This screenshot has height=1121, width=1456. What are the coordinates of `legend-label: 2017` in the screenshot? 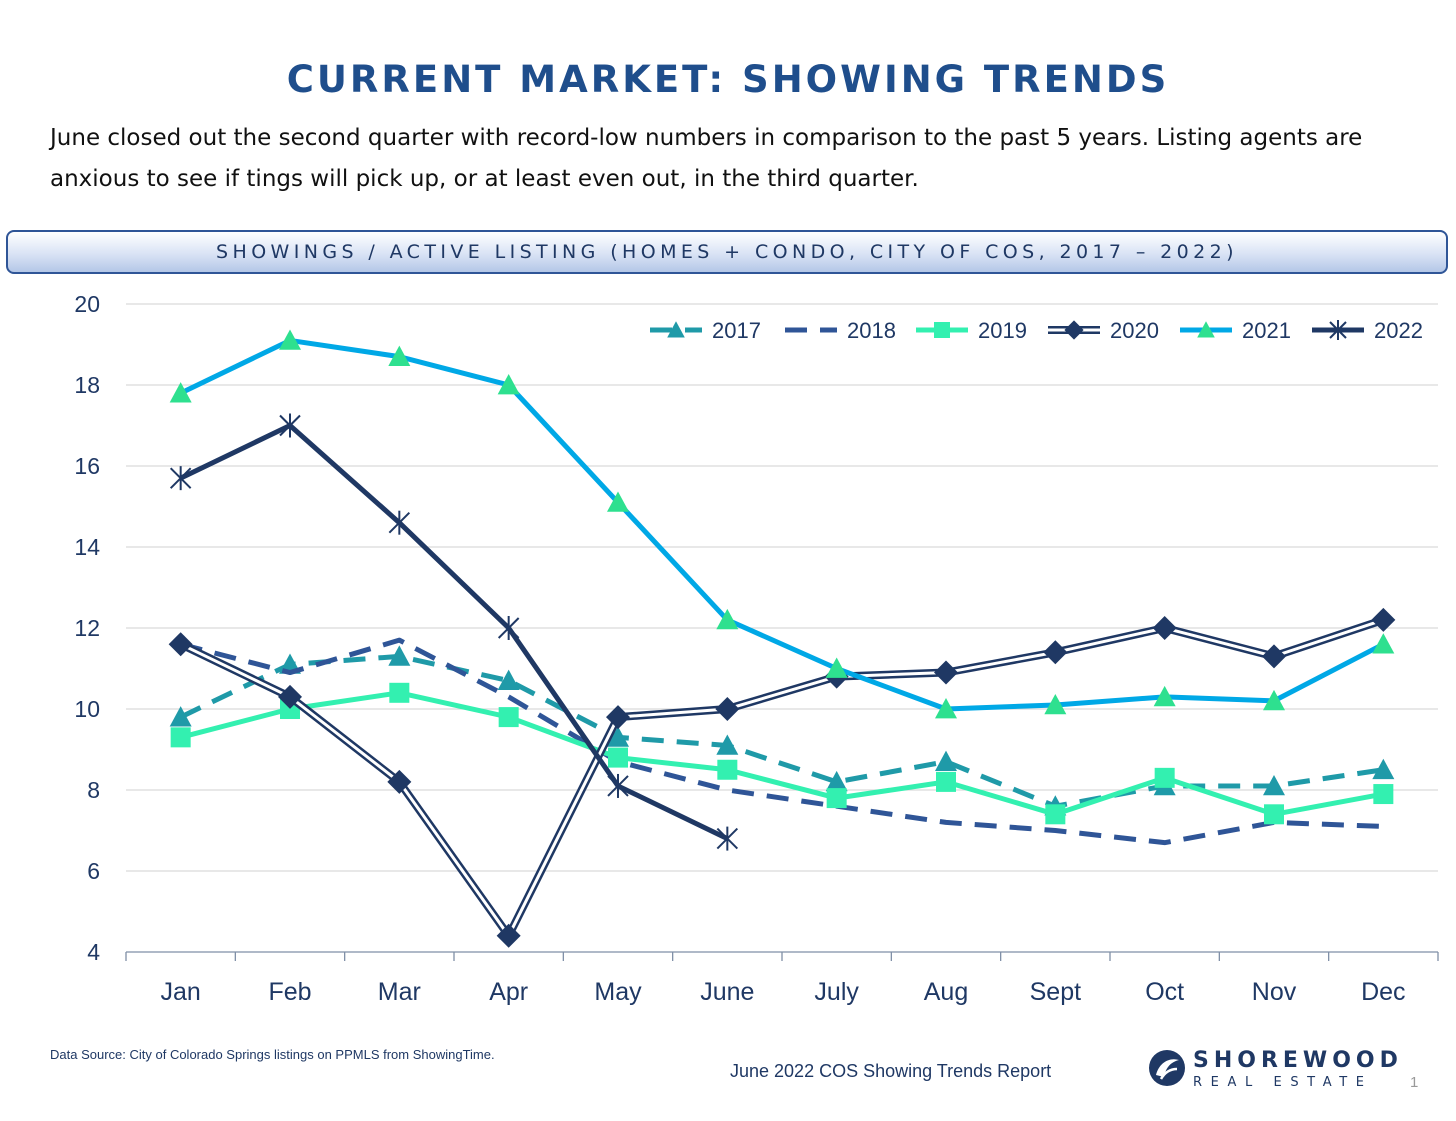 It's located at (736, 330).